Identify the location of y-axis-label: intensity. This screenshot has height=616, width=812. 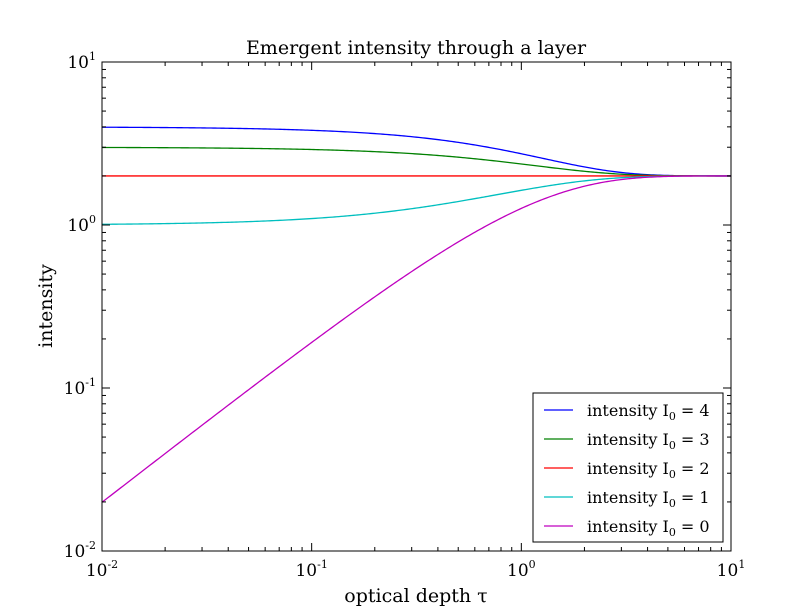
(46, 306).